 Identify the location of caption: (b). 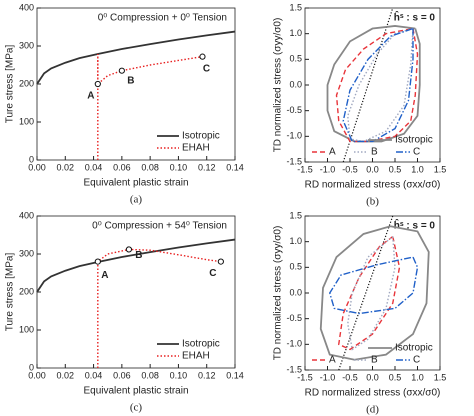
(372, 202).